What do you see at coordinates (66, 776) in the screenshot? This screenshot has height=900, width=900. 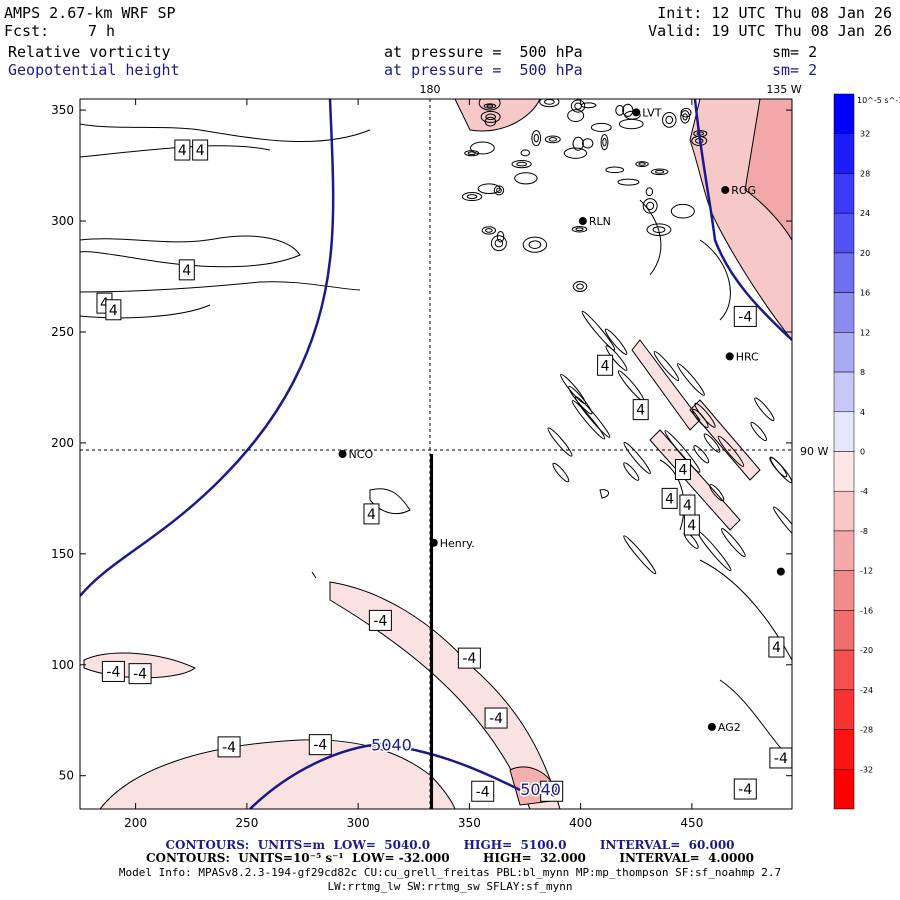 I see `y-tick-label: 50` at bounding box center [66, 776].